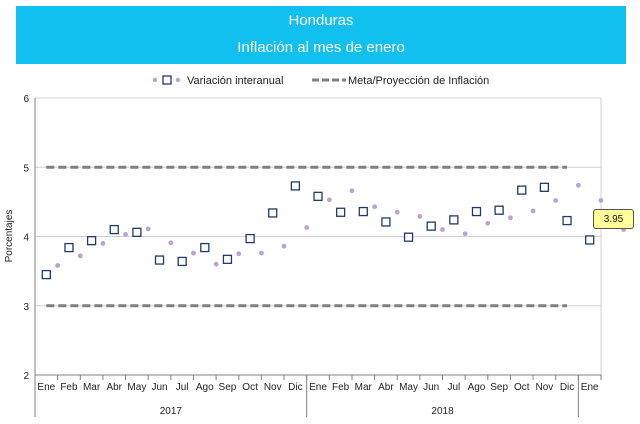 Image resolution: width=640 pixels, height=424 pixels. What do you see at coordinates (26, 307) in the screenshot?
I see `y-tick-label: 3` at bounding box center [26, 307].